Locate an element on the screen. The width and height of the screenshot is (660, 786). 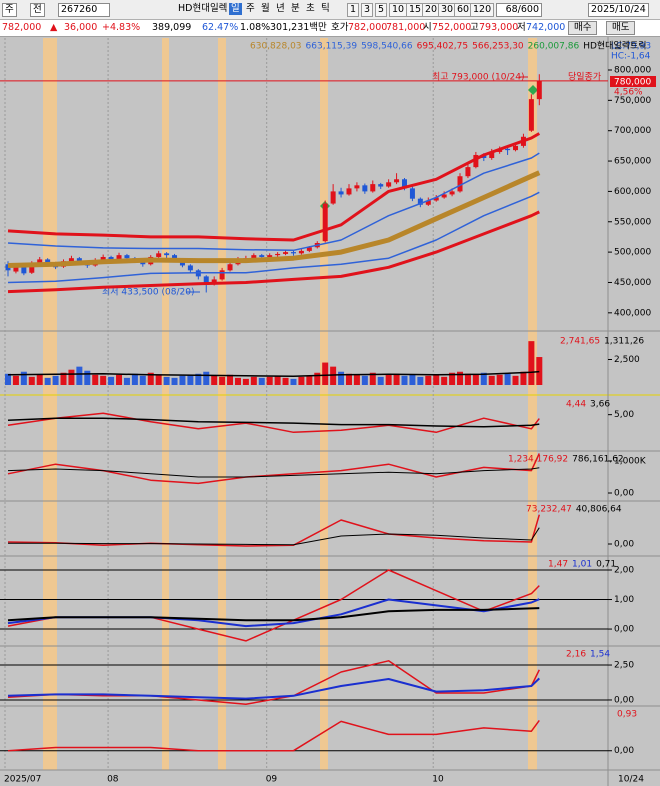
buy-button: 매수 is located at coordinates (583, 28).